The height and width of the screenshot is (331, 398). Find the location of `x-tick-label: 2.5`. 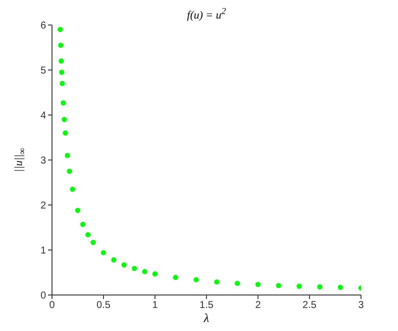

x-tick-label: 2.5 is located at coordinates (309, 306).